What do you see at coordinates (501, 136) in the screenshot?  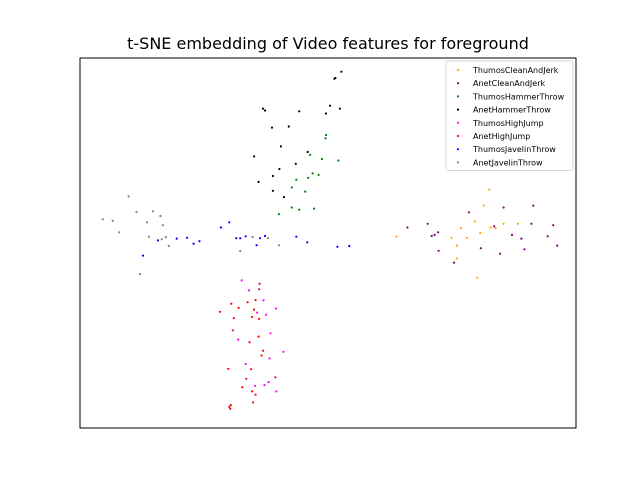 I see `legend-label: AnetHighJump` at bounding box center [501, 136].